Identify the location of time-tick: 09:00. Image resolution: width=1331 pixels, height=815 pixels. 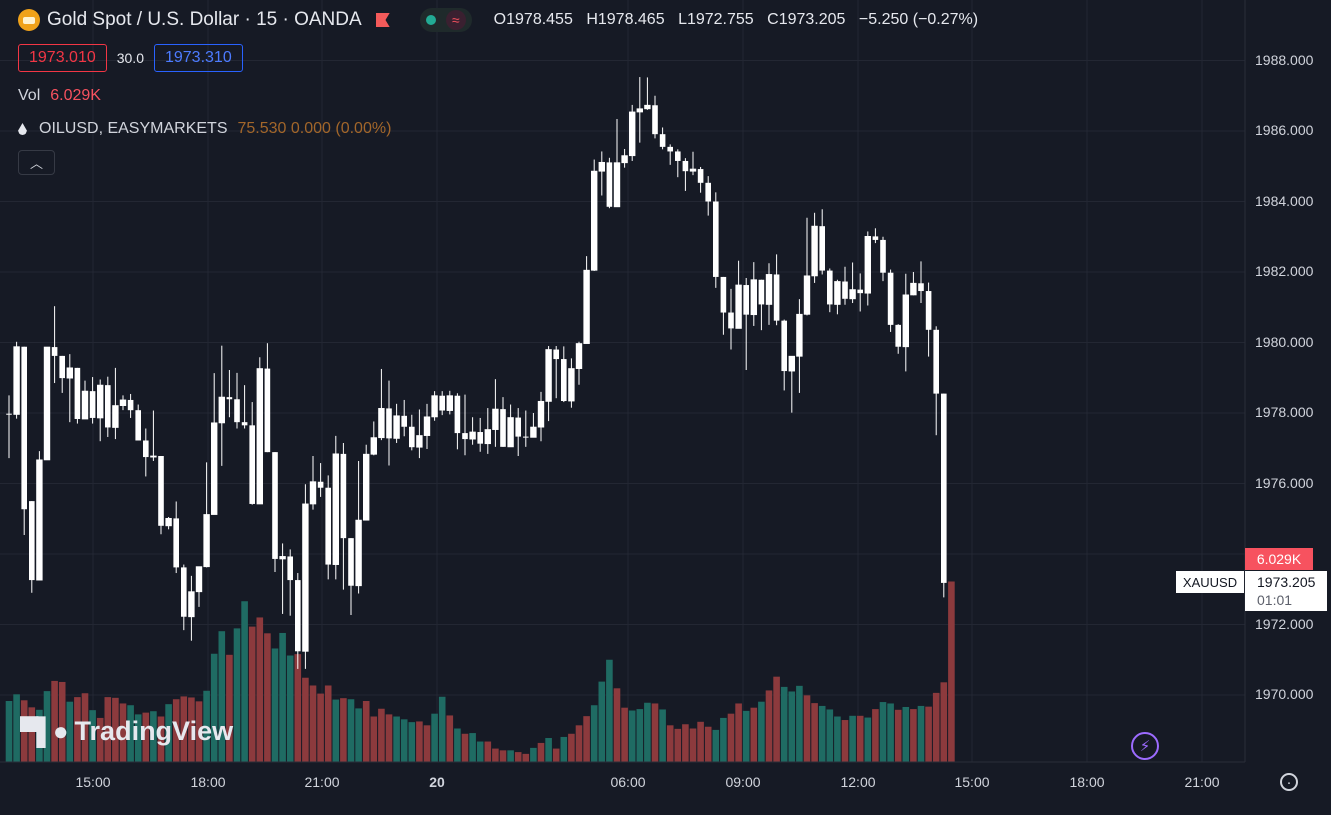
(743, 782).